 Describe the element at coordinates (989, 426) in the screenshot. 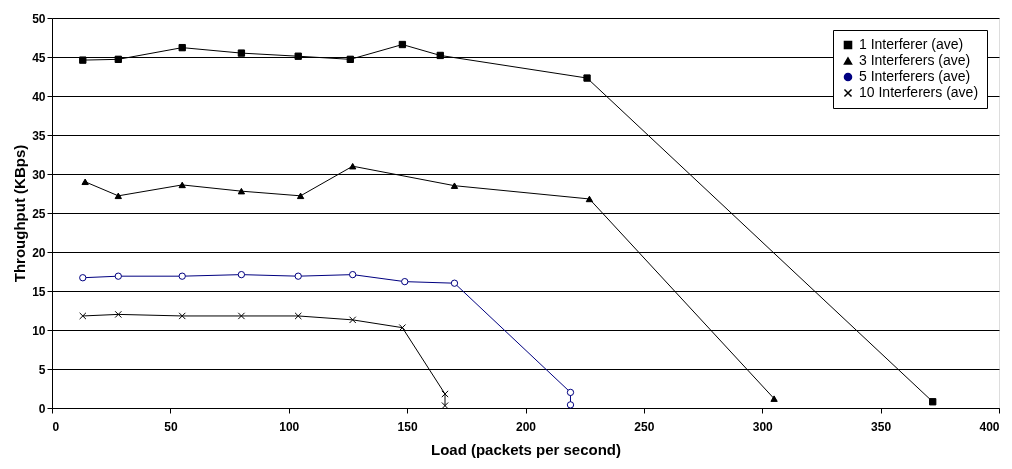

I see `x-tick-label: 400` at that location.